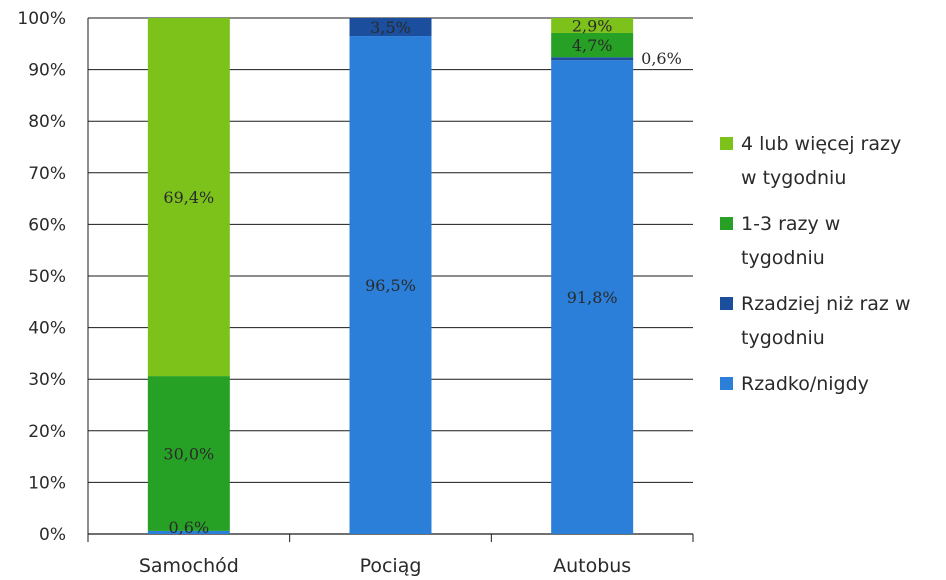  Describe the element at coordinates (189, 566) in the screenshot. I see `x-category-label: Samochód` at that location.